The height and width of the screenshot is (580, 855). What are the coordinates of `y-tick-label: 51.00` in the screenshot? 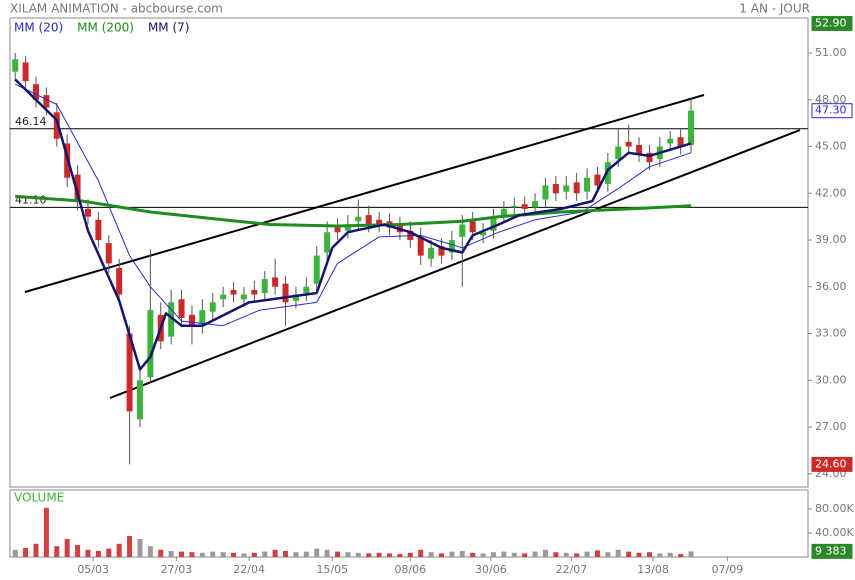 It's located at (831, 52).